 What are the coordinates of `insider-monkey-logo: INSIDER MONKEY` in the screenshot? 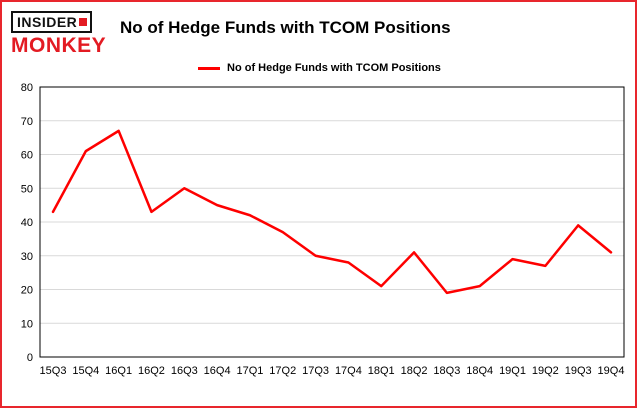 It's located at (63, 33).